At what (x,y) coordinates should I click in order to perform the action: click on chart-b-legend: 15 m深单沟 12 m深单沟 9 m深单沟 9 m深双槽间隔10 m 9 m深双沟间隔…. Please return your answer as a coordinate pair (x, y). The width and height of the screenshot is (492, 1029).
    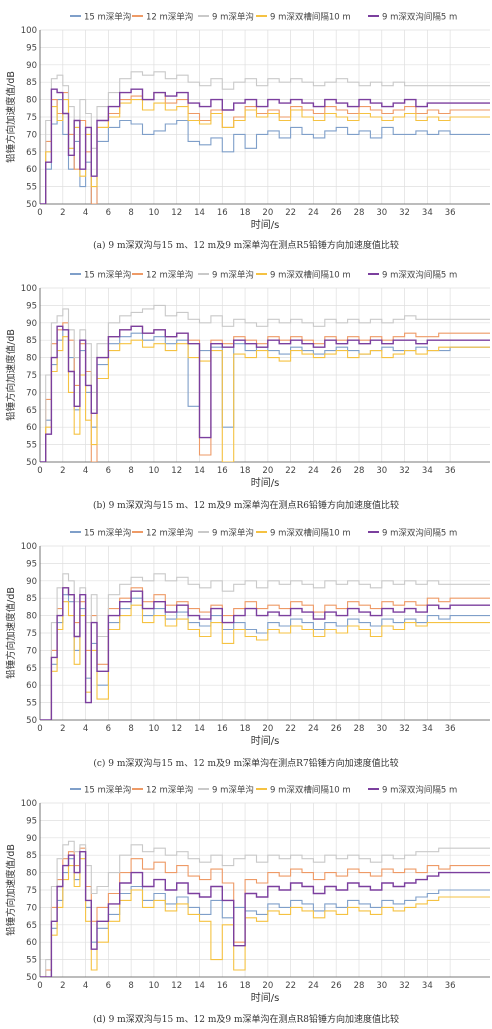
    Looking at the image, I should click on (263, 275).